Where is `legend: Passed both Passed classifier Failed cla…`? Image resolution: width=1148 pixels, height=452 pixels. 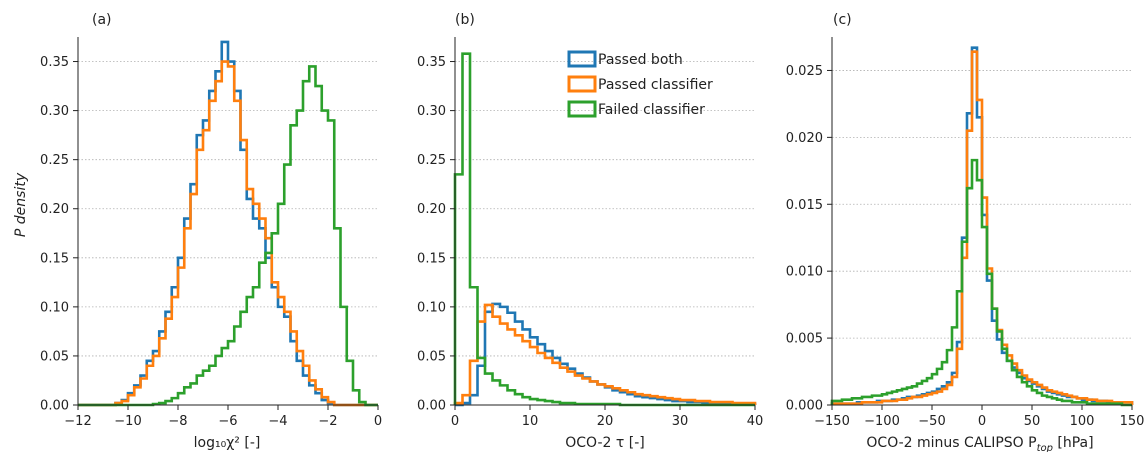
legend: Passed both Passed classifier Failed cla… is located at coordinates (640, 84).